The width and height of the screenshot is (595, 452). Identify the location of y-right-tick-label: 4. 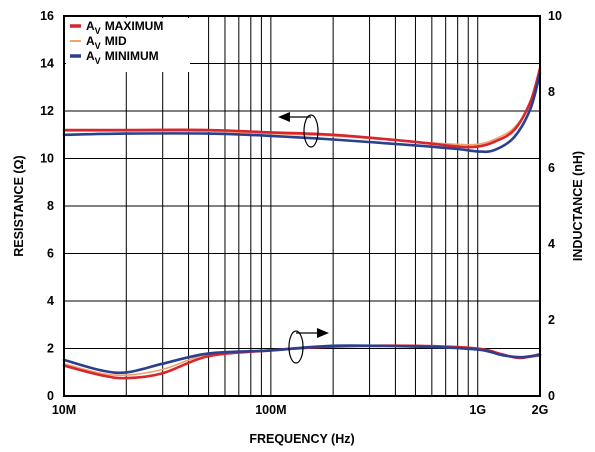
(551, 244).